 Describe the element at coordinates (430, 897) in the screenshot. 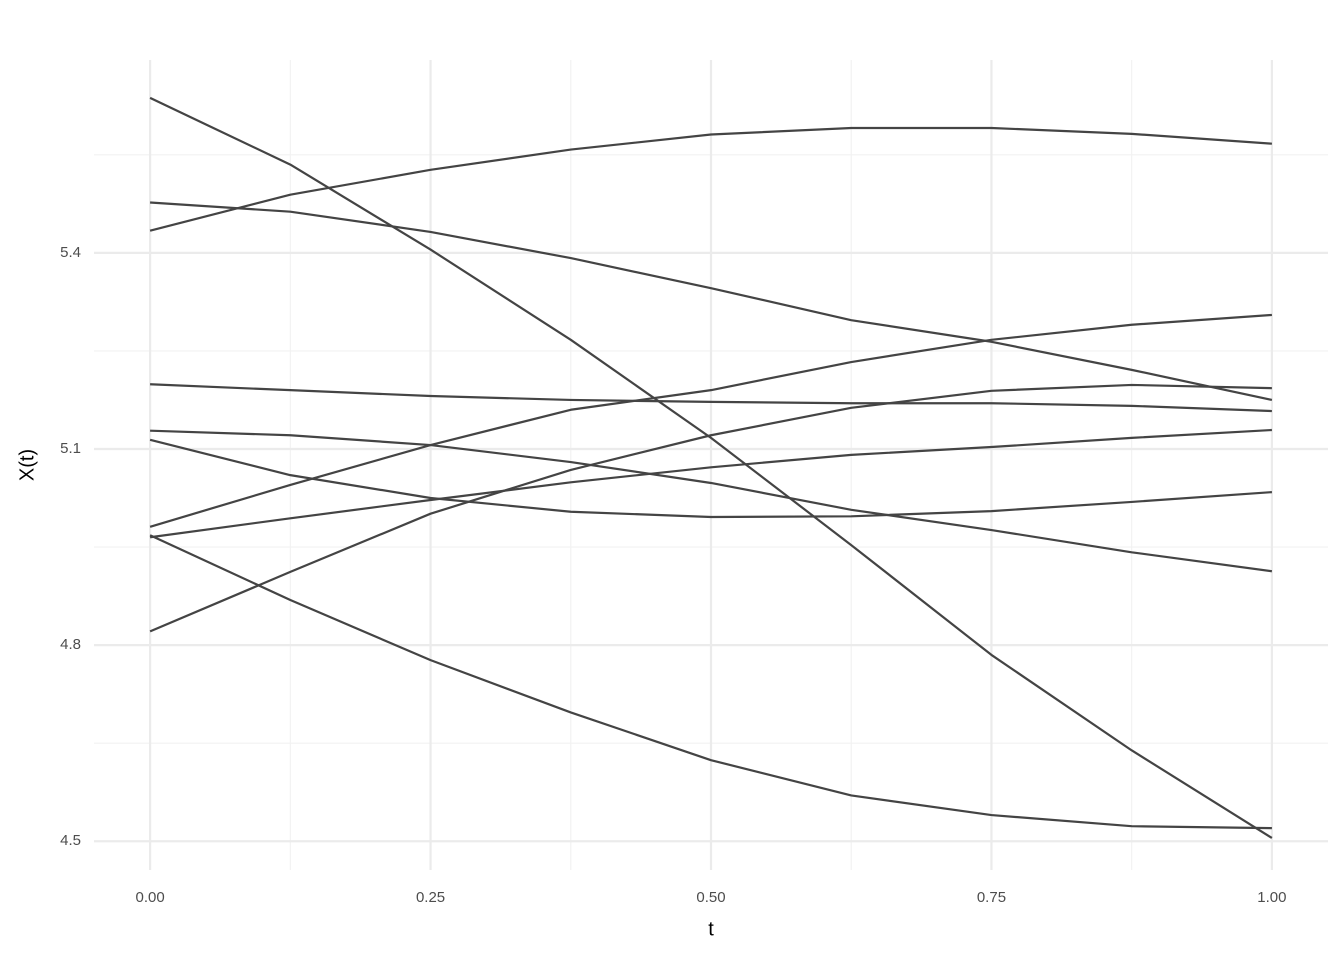

I see `x-tick-label: 0.25` at that location.